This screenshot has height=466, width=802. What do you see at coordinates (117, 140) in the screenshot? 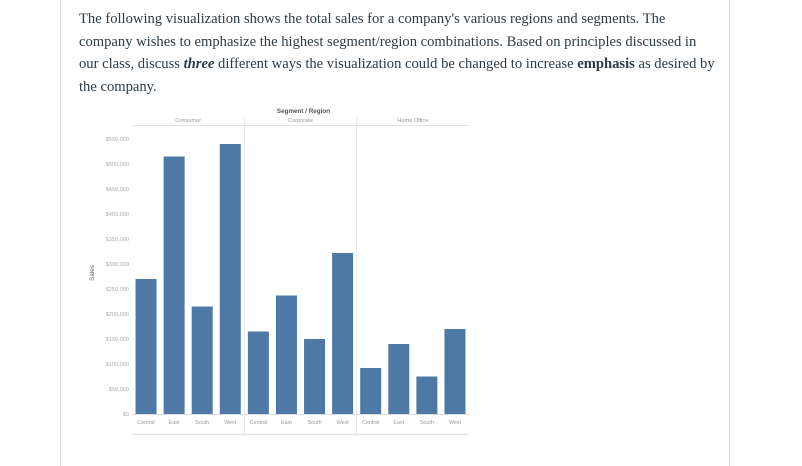
I see `y-tick-label: $550,000` at bounding box center [117, 140].